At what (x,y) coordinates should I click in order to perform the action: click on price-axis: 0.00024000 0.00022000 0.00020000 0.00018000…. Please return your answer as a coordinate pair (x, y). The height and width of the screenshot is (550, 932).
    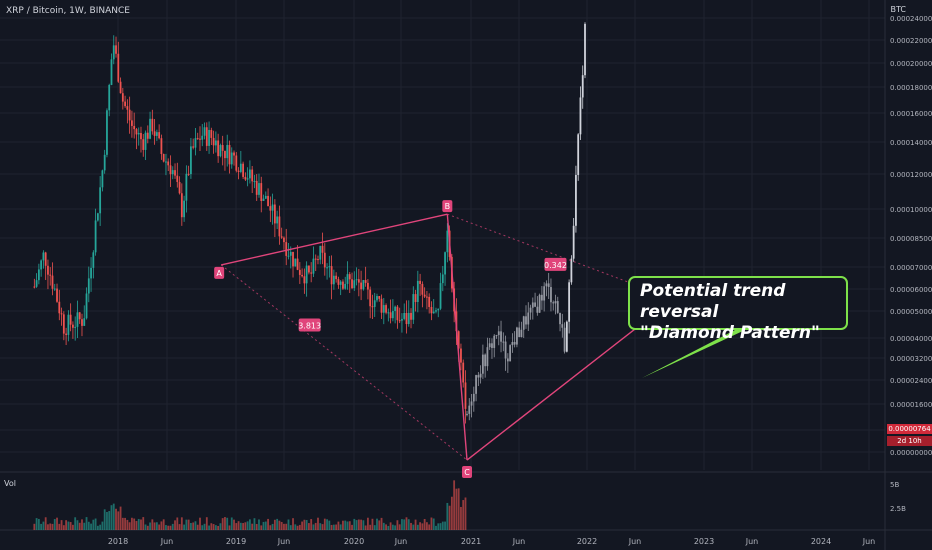
    Looking at the image, I should click on (911, 236).